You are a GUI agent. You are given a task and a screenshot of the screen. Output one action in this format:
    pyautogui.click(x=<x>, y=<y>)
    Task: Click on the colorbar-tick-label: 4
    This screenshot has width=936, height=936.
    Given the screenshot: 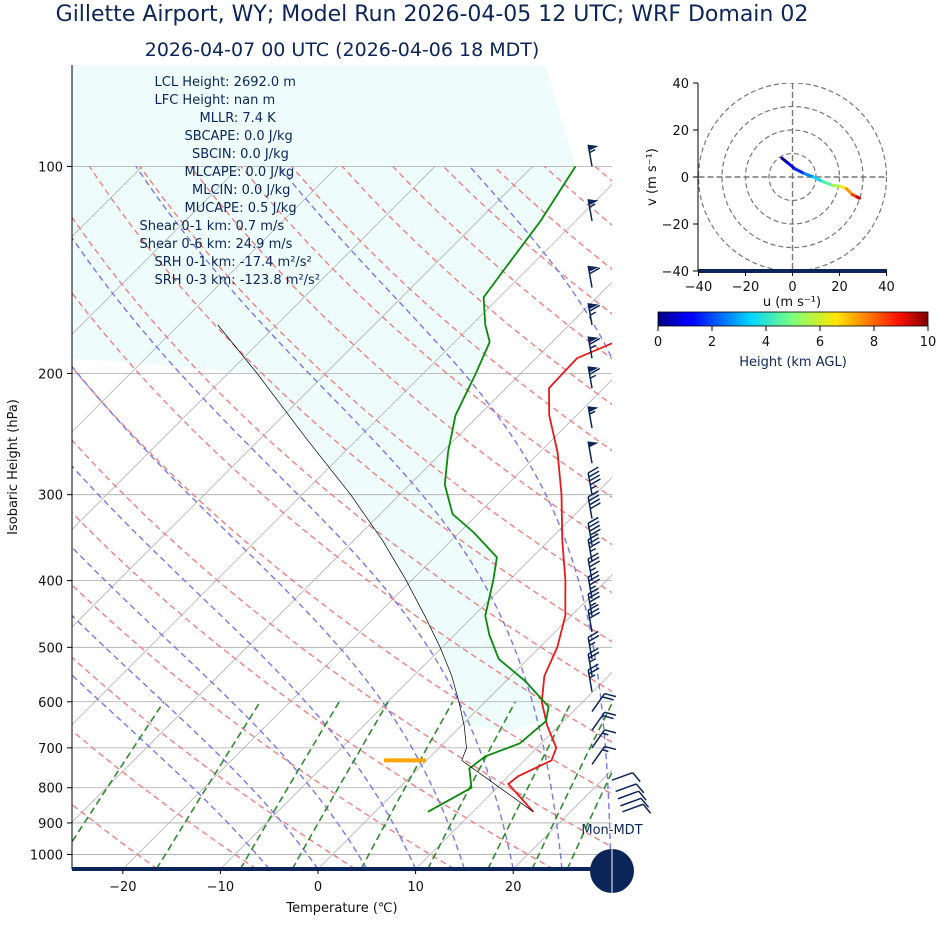 What is the action you would take?
    pyautogui.click(x=766, y=342)
    